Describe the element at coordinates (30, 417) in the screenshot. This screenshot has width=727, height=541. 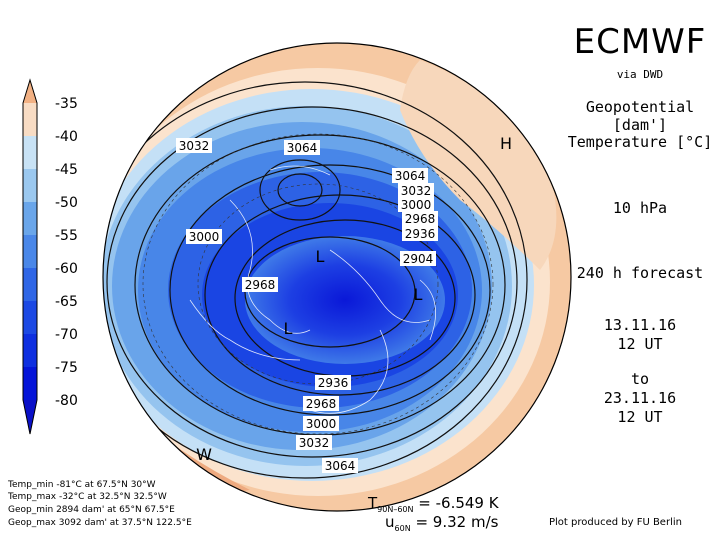
I see `colorbar-bottom-arrow` at that location.